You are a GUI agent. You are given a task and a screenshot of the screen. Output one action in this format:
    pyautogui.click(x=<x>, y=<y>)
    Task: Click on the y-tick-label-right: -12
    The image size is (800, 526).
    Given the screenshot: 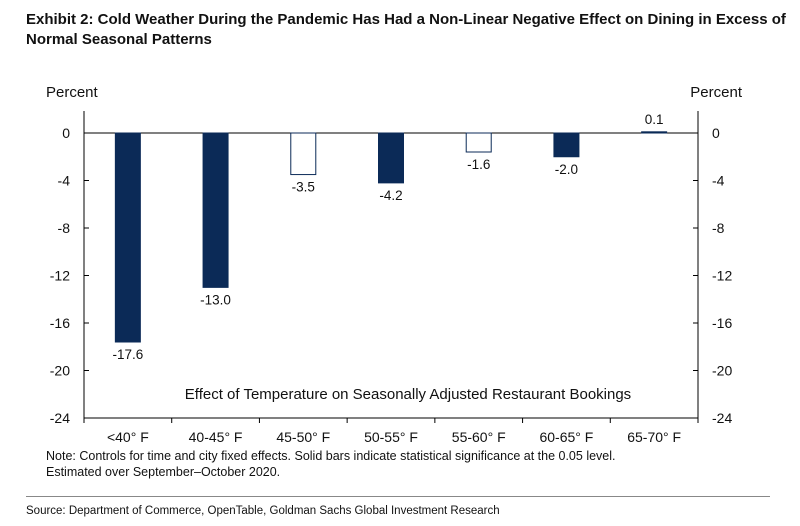 What is the action you would take?
    pyautogui.click(x=722, y=276)
    